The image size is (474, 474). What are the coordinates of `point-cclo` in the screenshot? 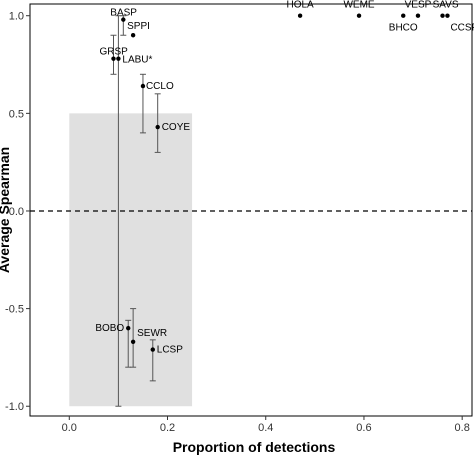 It's located at (143, 86).